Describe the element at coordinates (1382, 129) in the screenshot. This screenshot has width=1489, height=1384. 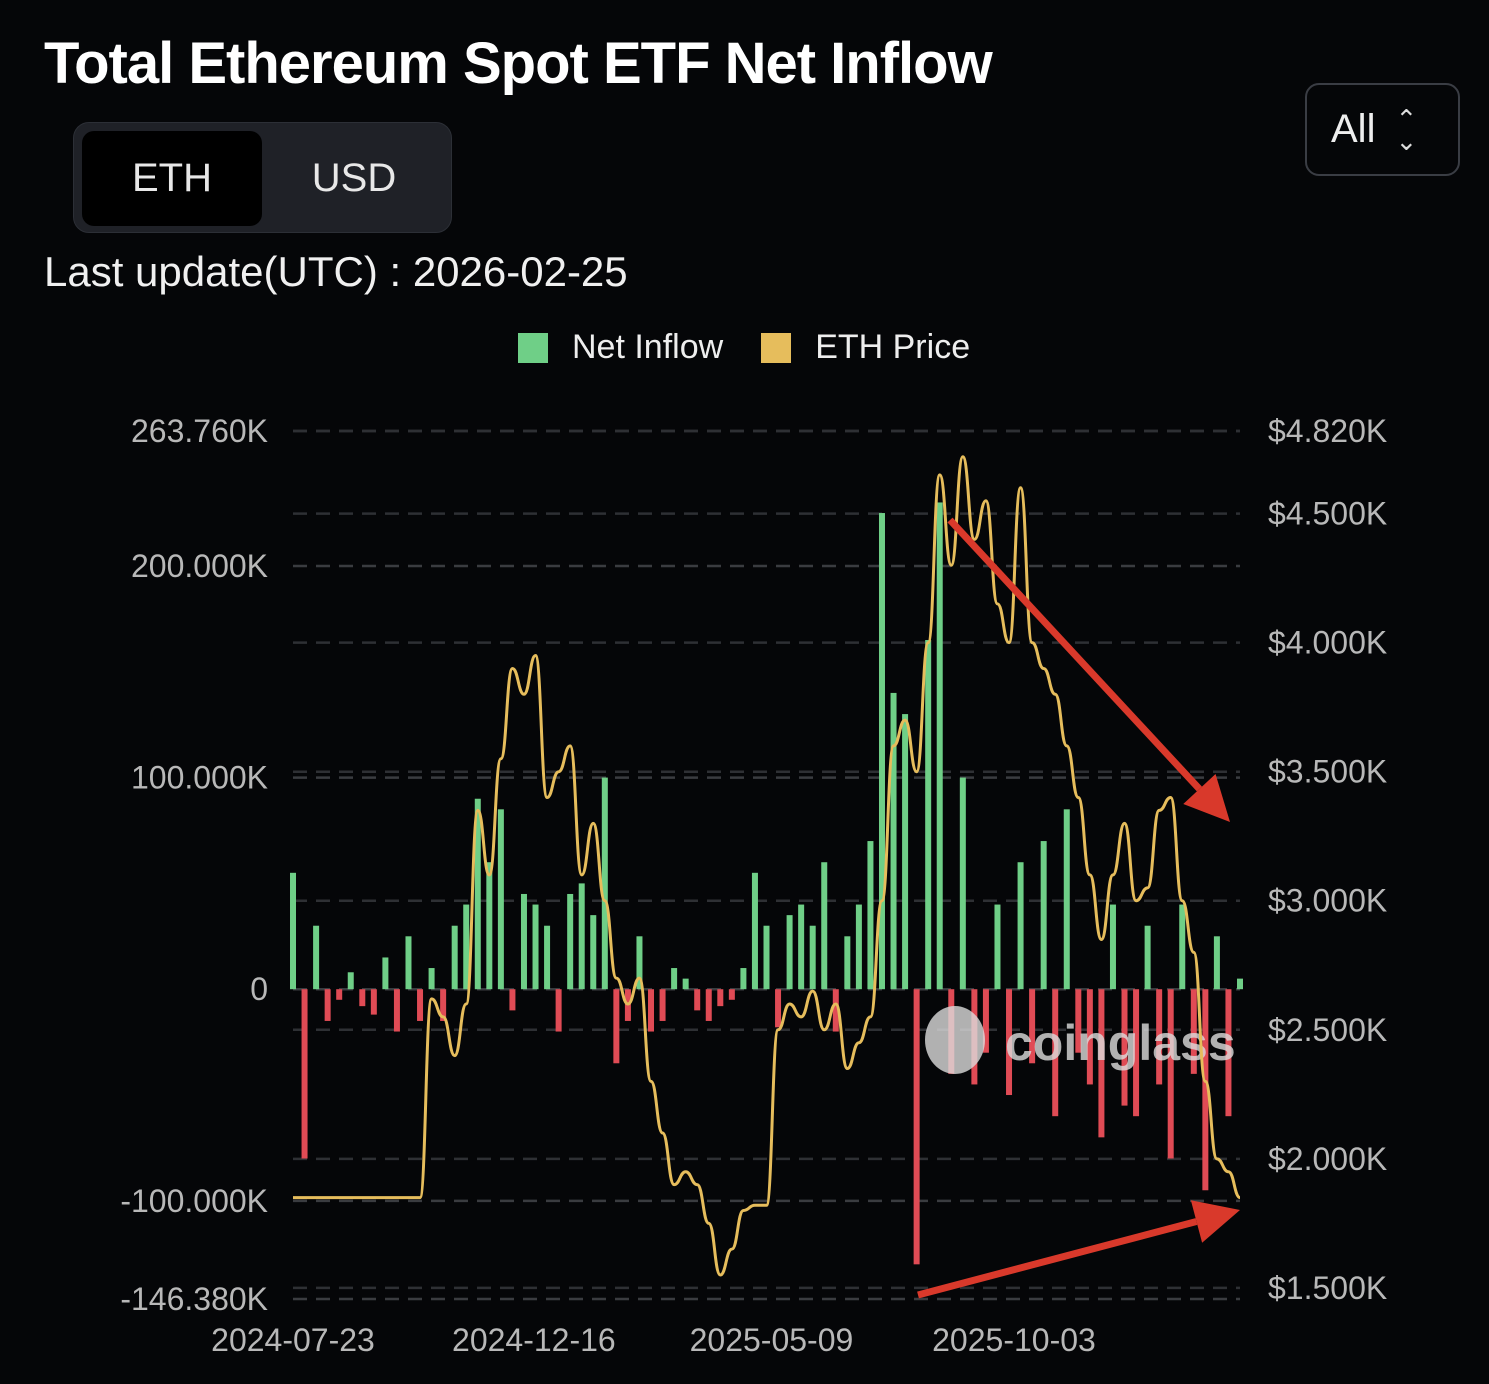
I see `range-select: All ⌃ ⌄` at that location.